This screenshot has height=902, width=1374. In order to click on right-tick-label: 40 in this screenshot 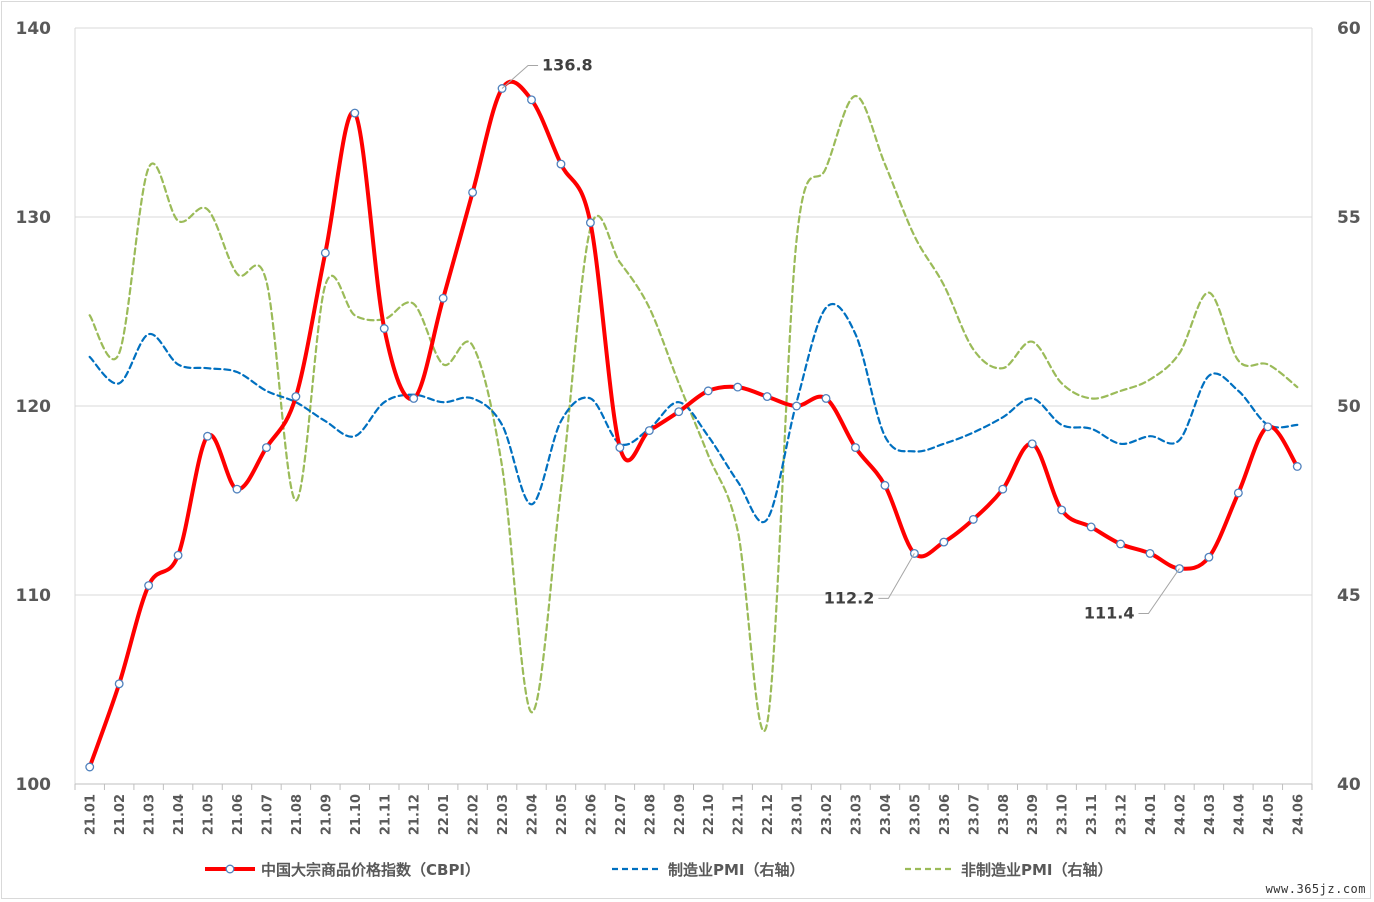, I will do `click(1349, 785)`.